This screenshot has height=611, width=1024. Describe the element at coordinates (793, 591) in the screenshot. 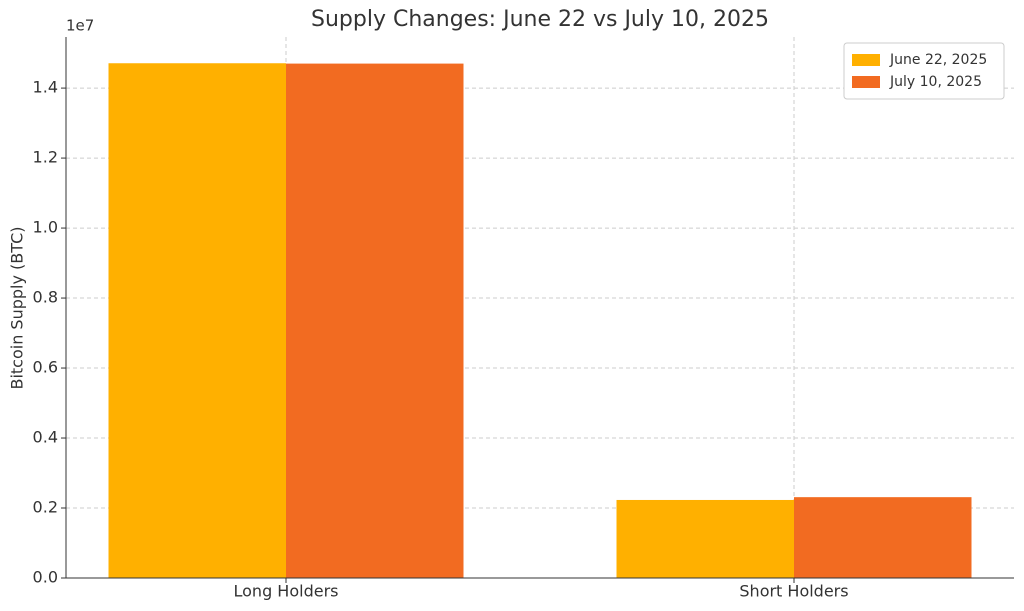

I see `x-tick-label: Short Holders` at that location.